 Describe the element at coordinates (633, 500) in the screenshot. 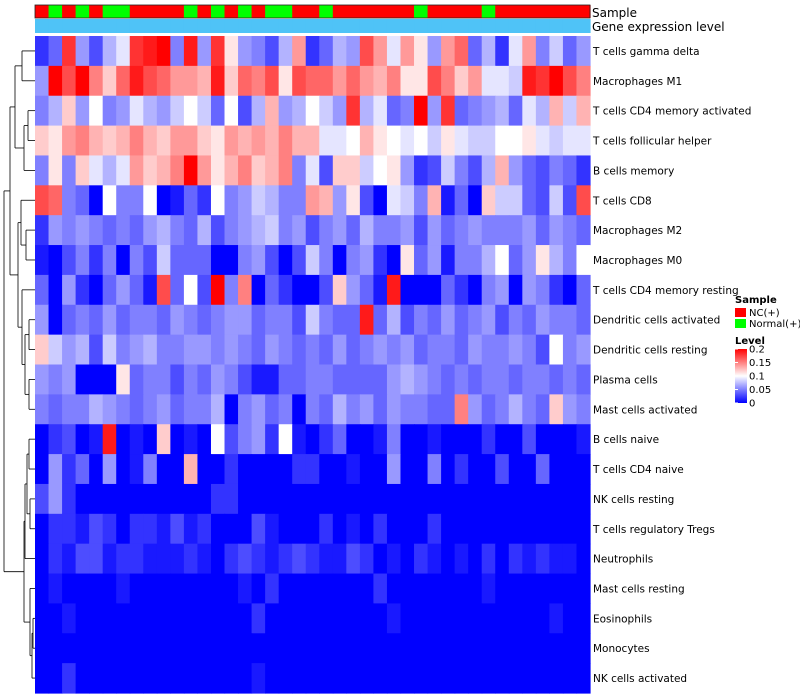

I see `row-label: NK cells resting` at that location.